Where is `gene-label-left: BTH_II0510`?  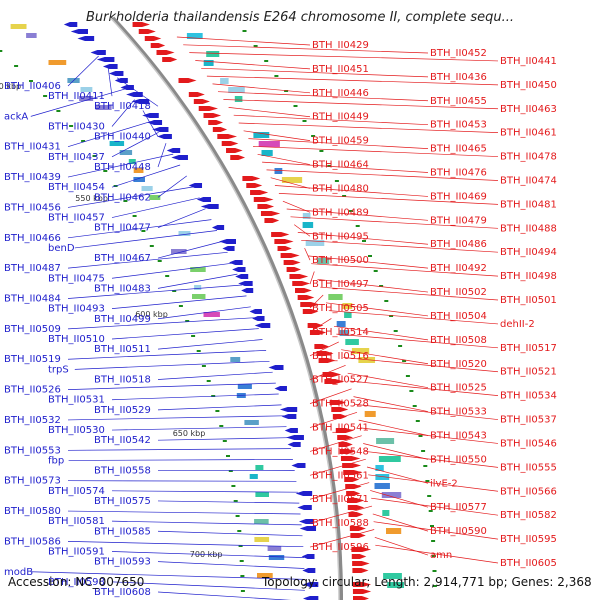
gene-label-left: BTH_II0510 is located at coordinates (76, 339).